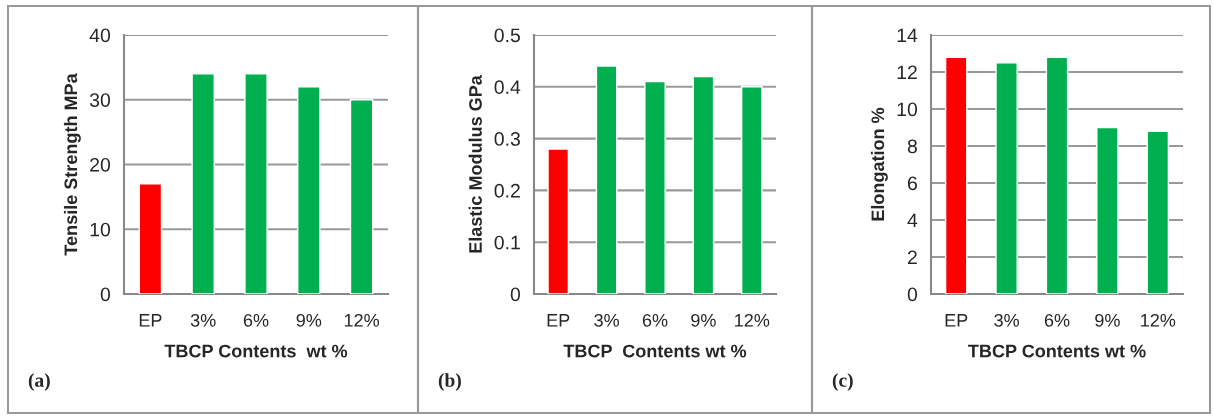  What do you see at coordinates (100, 100) in the screenshot?
I see `y-tick-label: 30` at bounding box center [100, 100].